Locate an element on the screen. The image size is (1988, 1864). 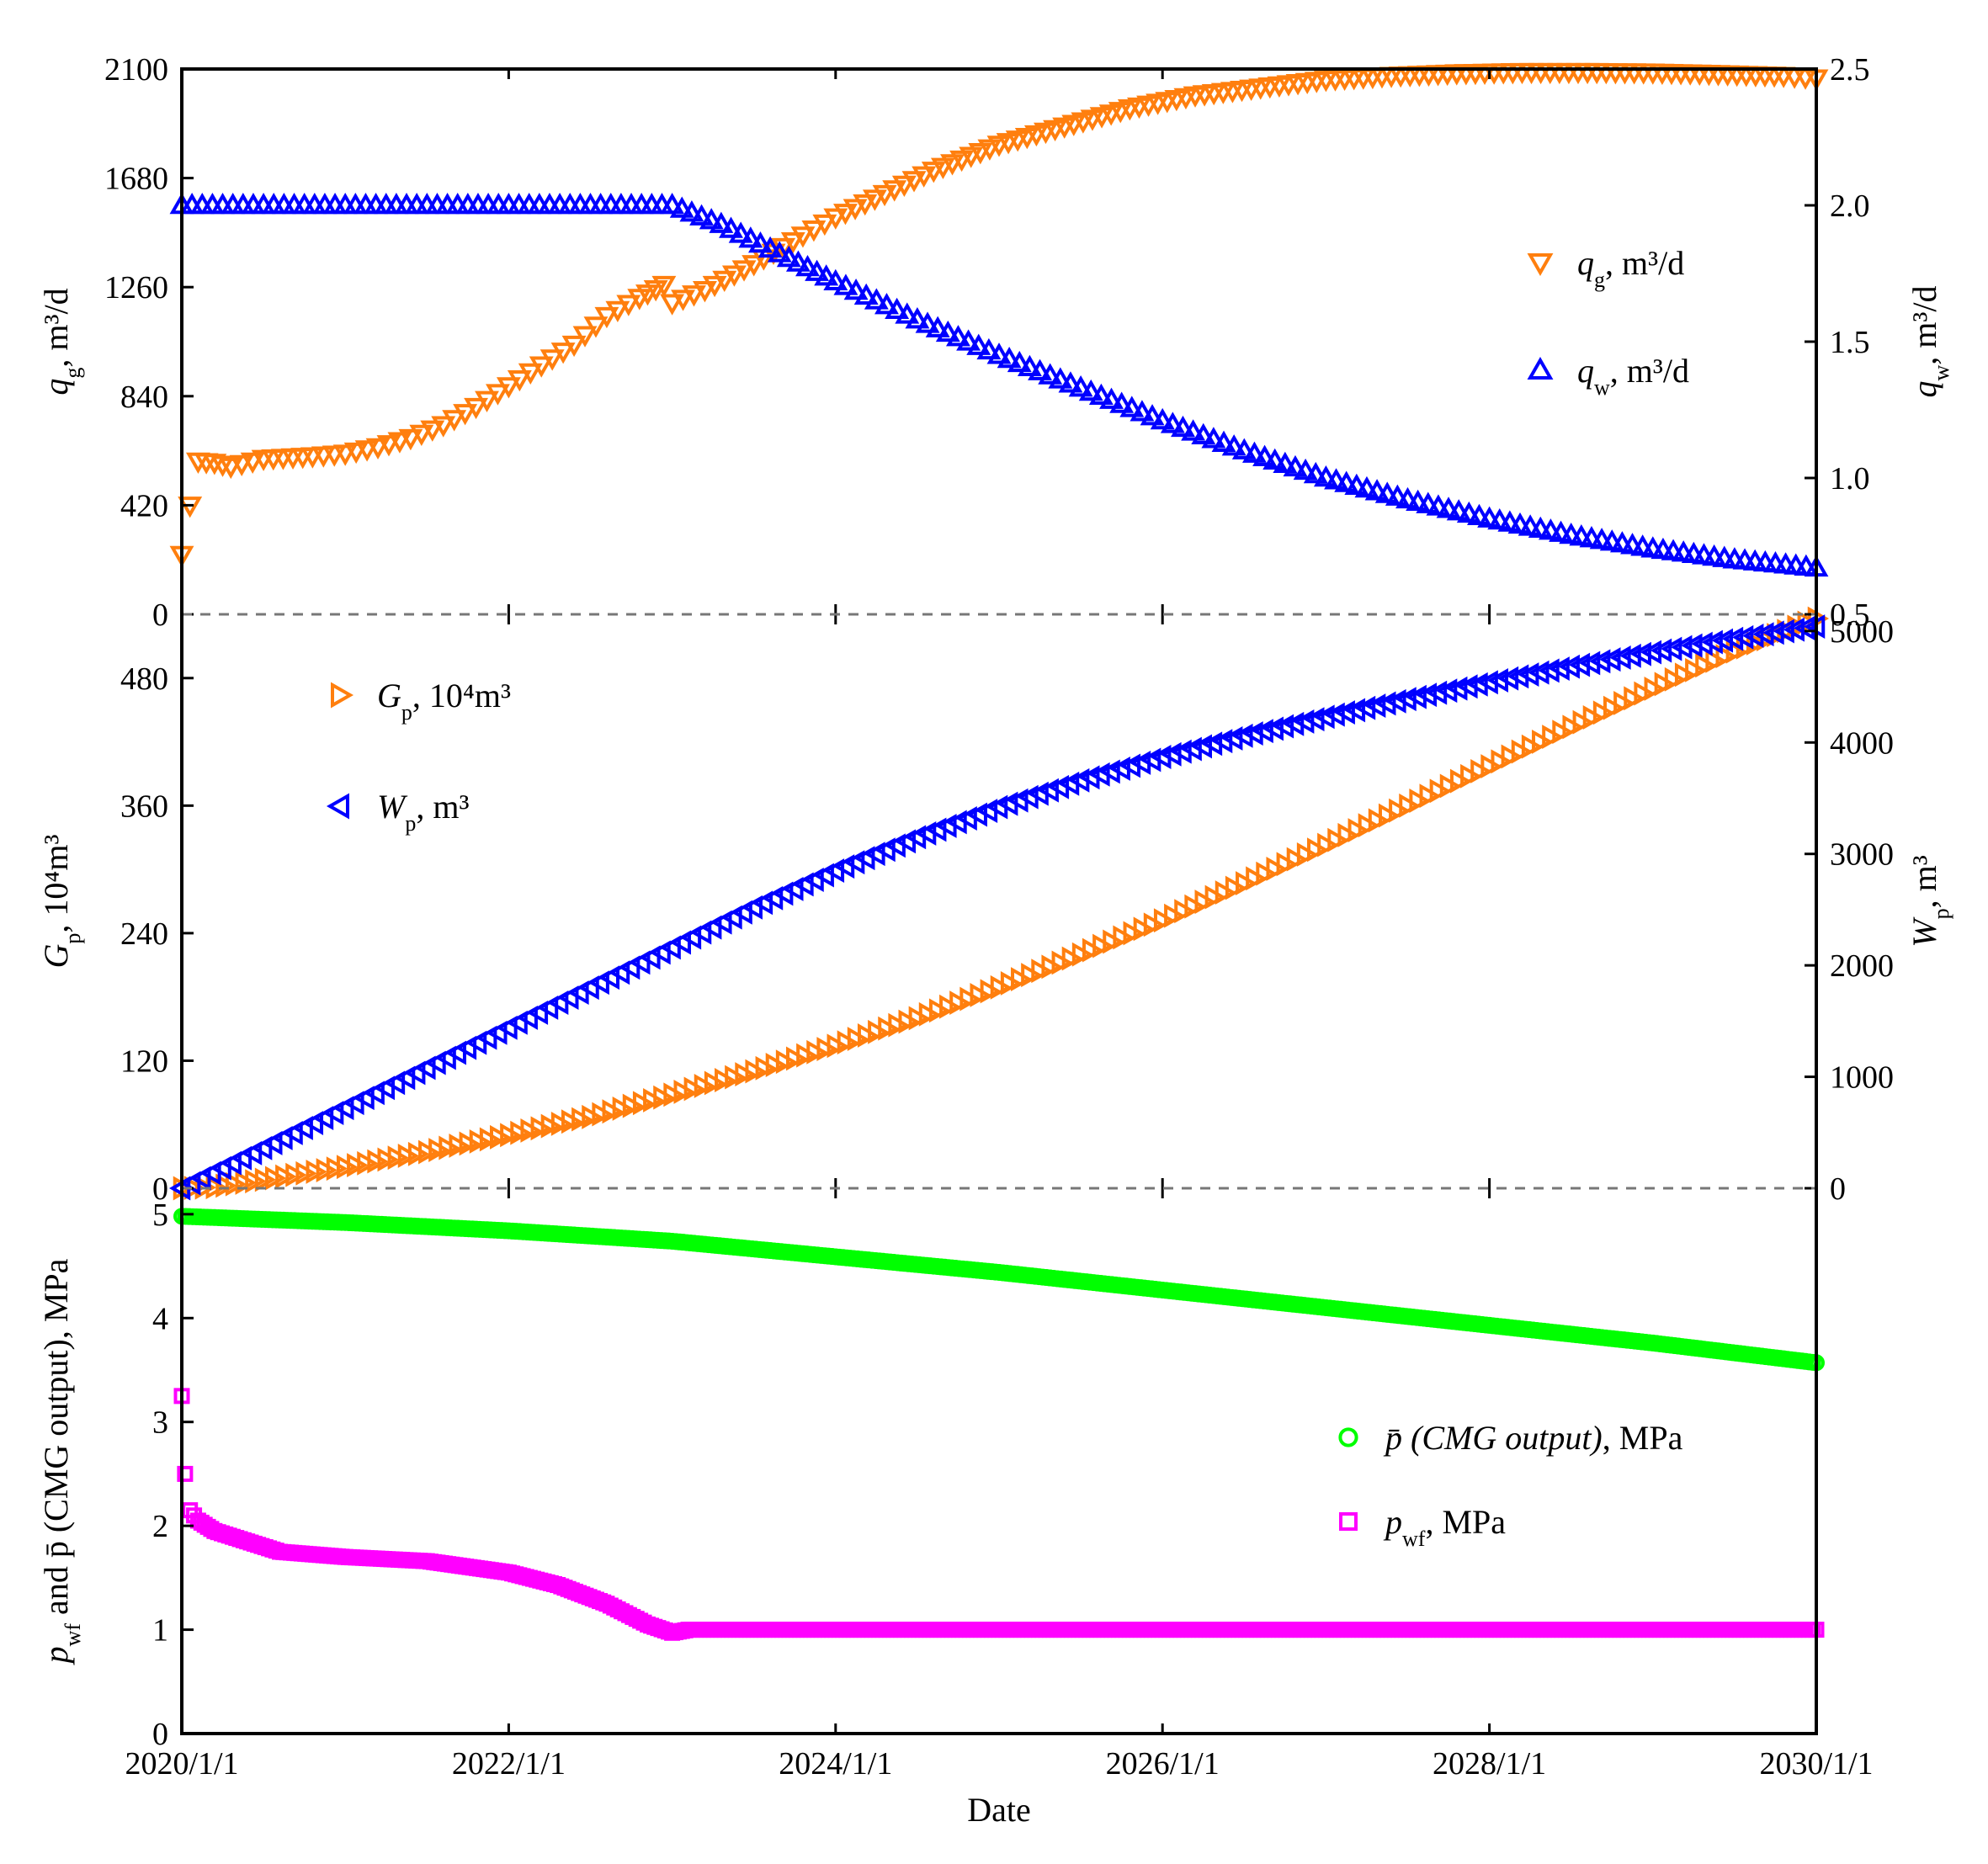
right-tick-label: 0.5 is located at coordinates (1850, 615).